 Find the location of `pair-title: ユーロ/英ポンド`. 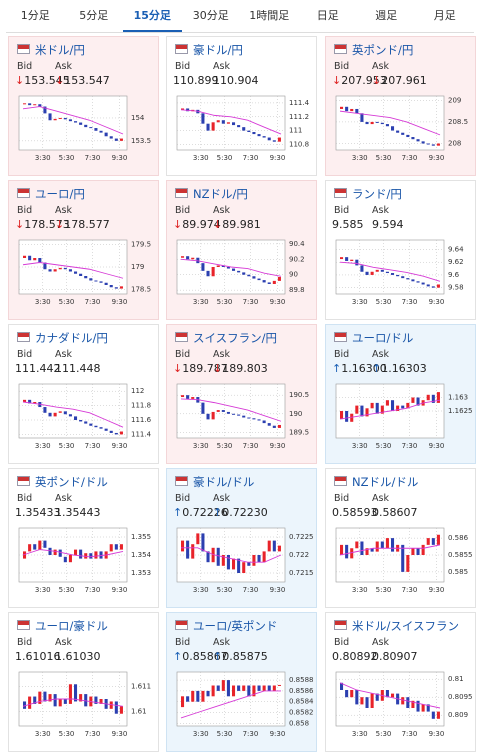

pair-title: ユーロ/英ポンド is located at coordinates (226, 626).